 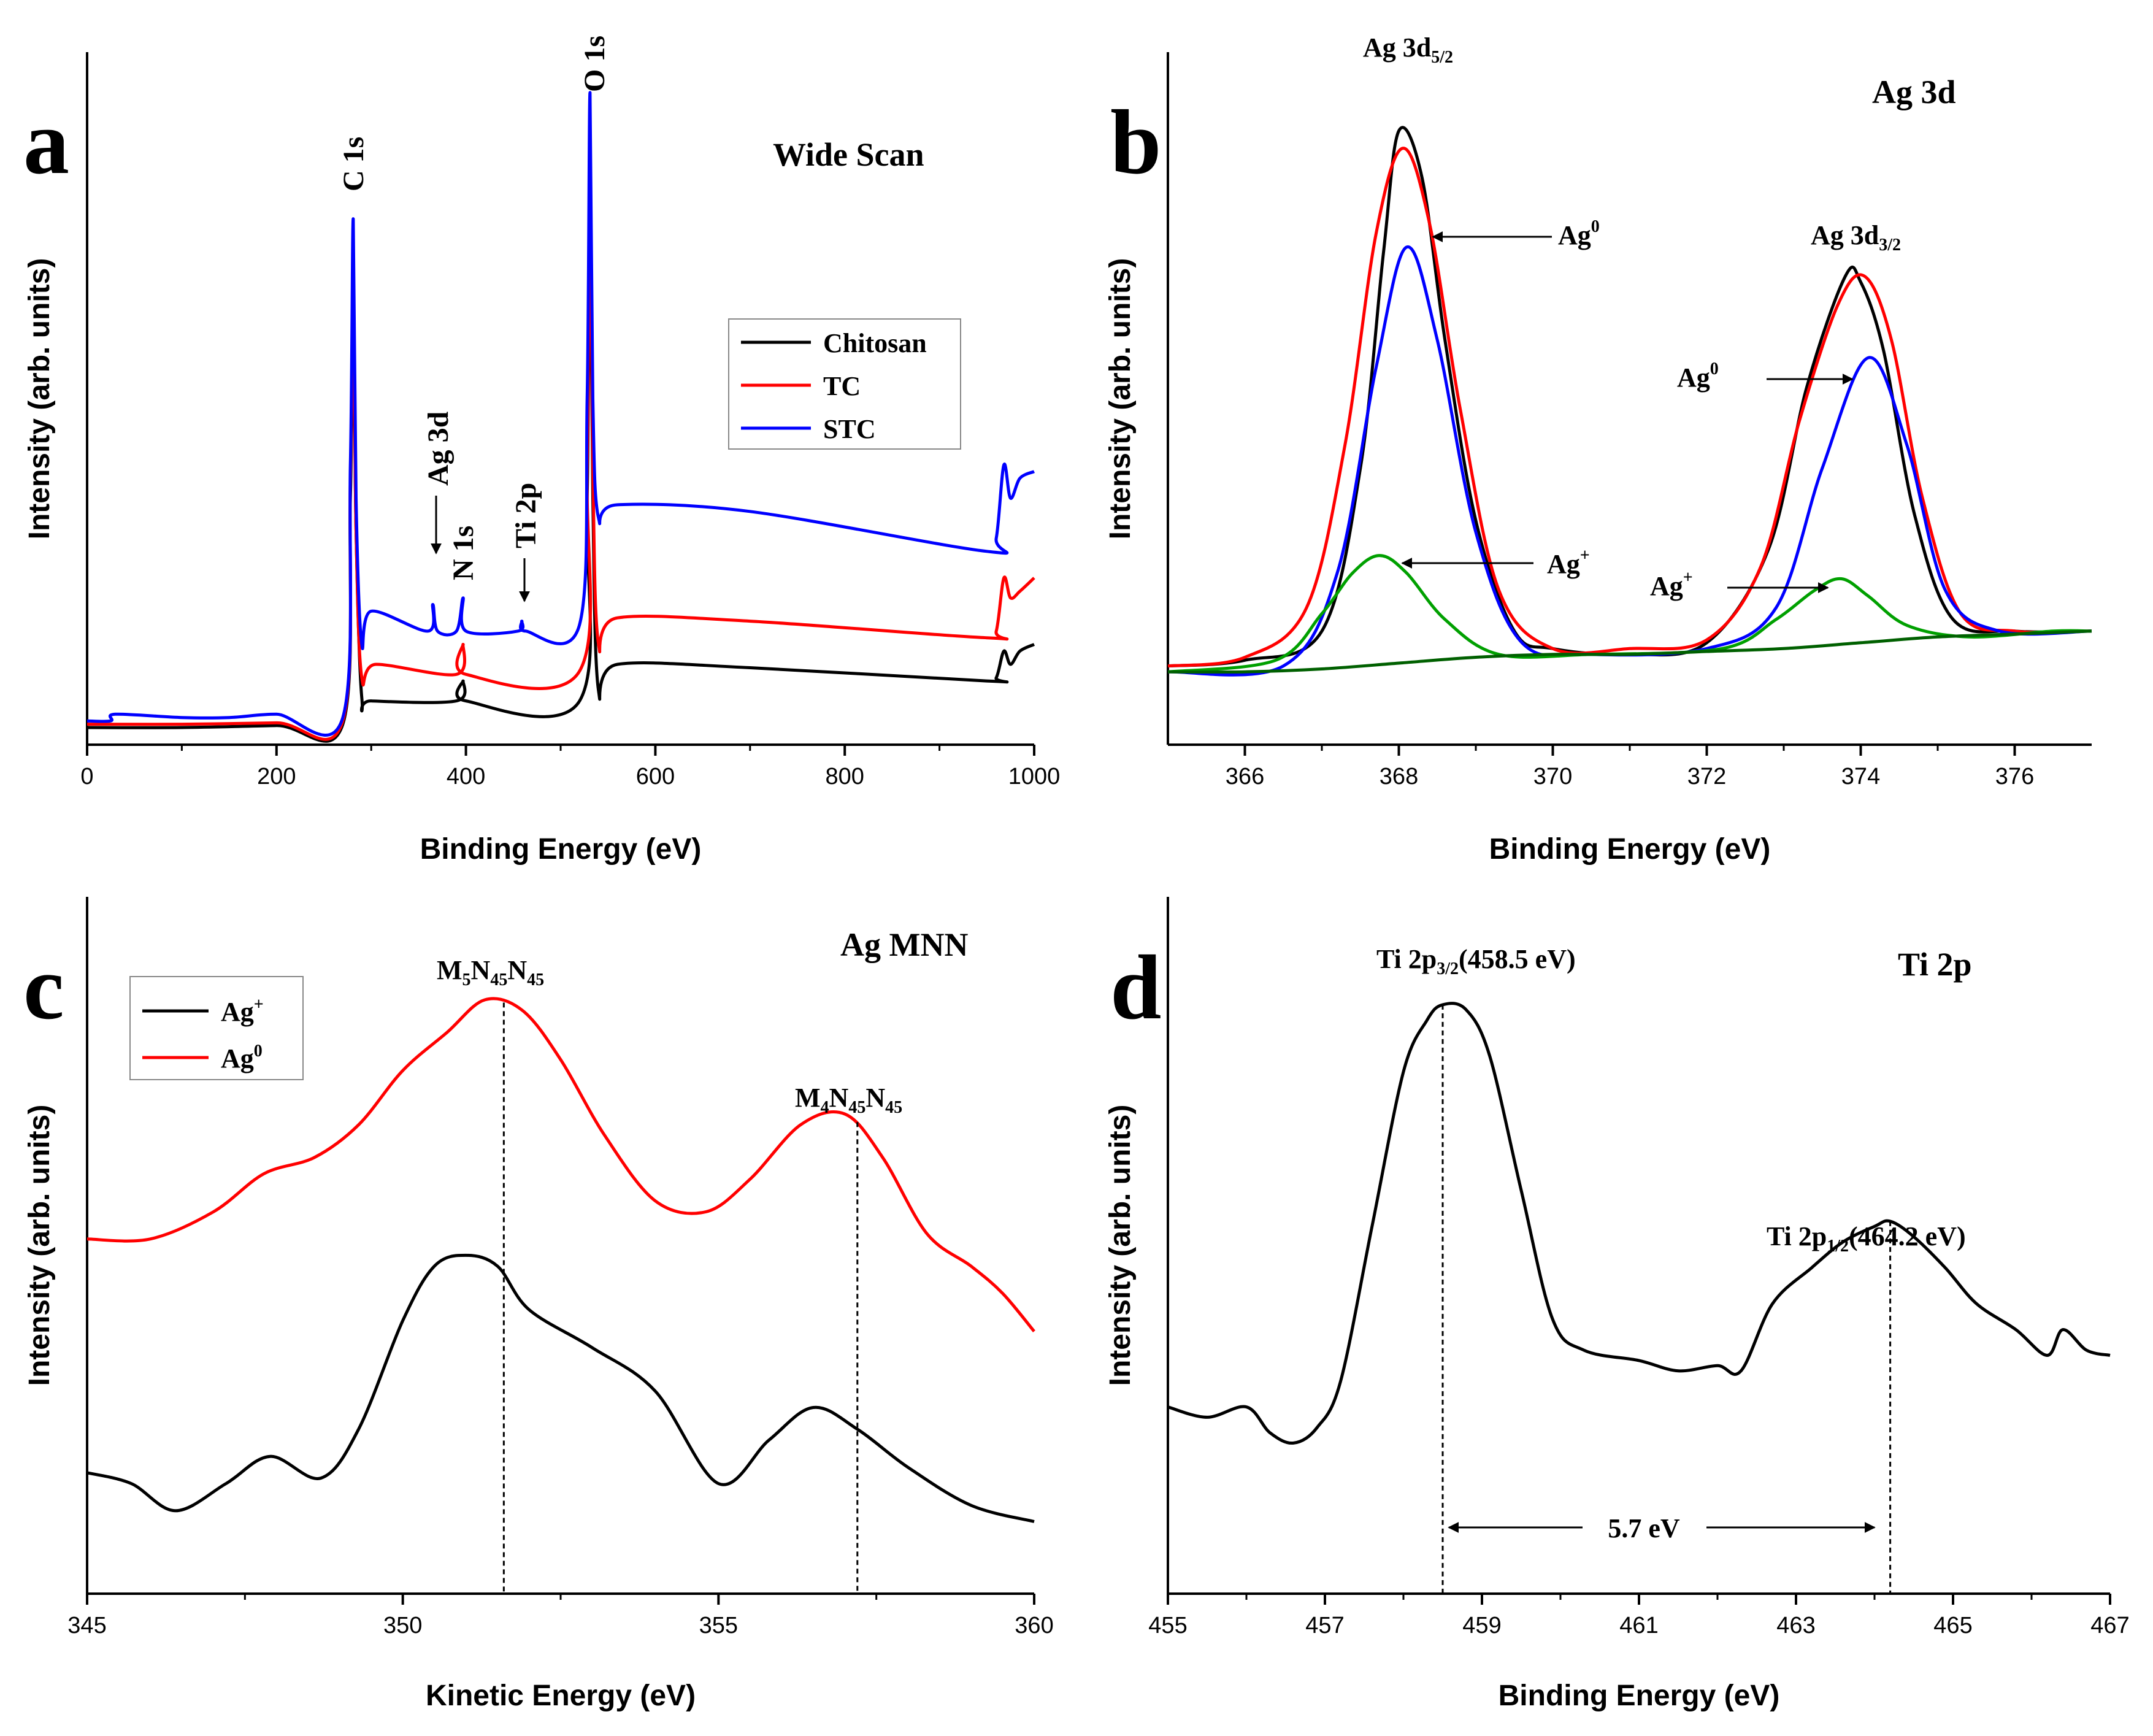 What do you see at coordinates (1324, 1625) in the screenshot?
I see `x-tick-label: 457` at bounding box center [1324, 1625].